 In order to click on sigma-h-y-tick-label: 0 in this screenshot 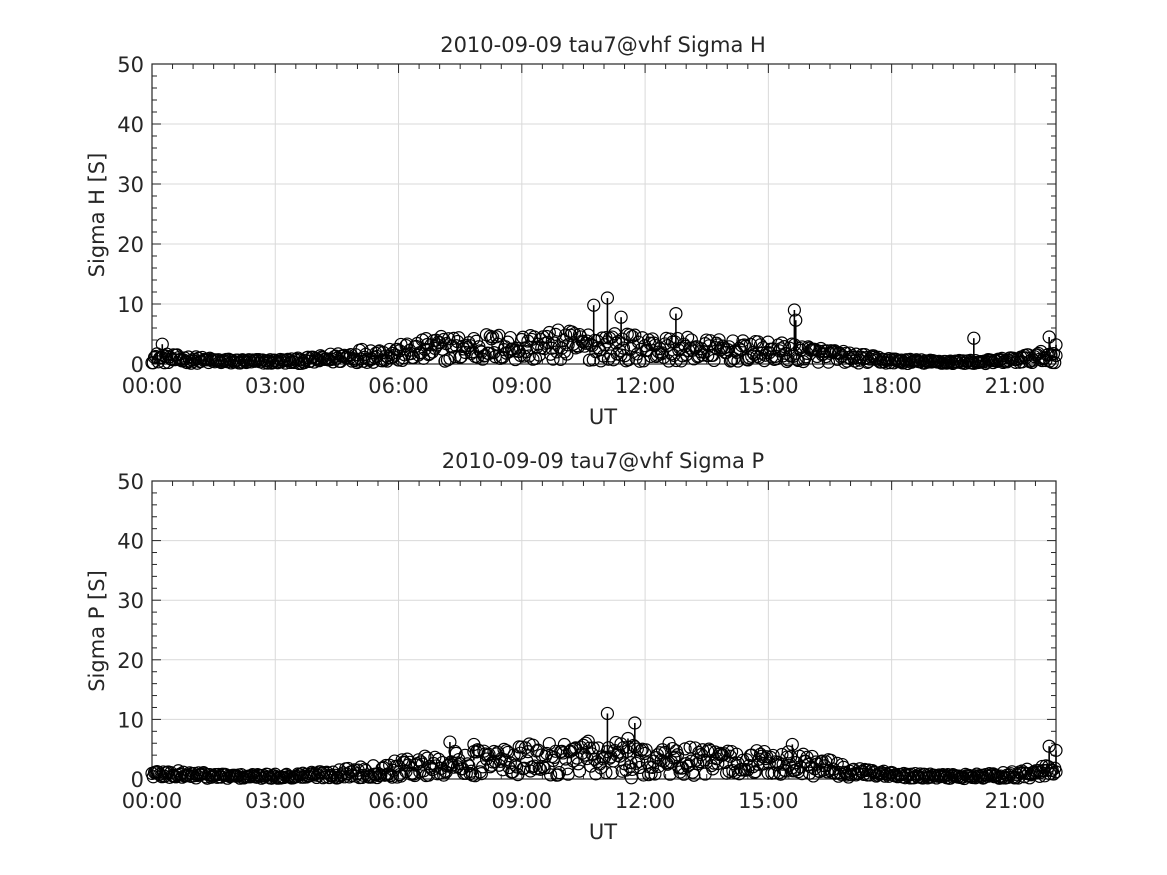, I will do `click(137, 365)`.